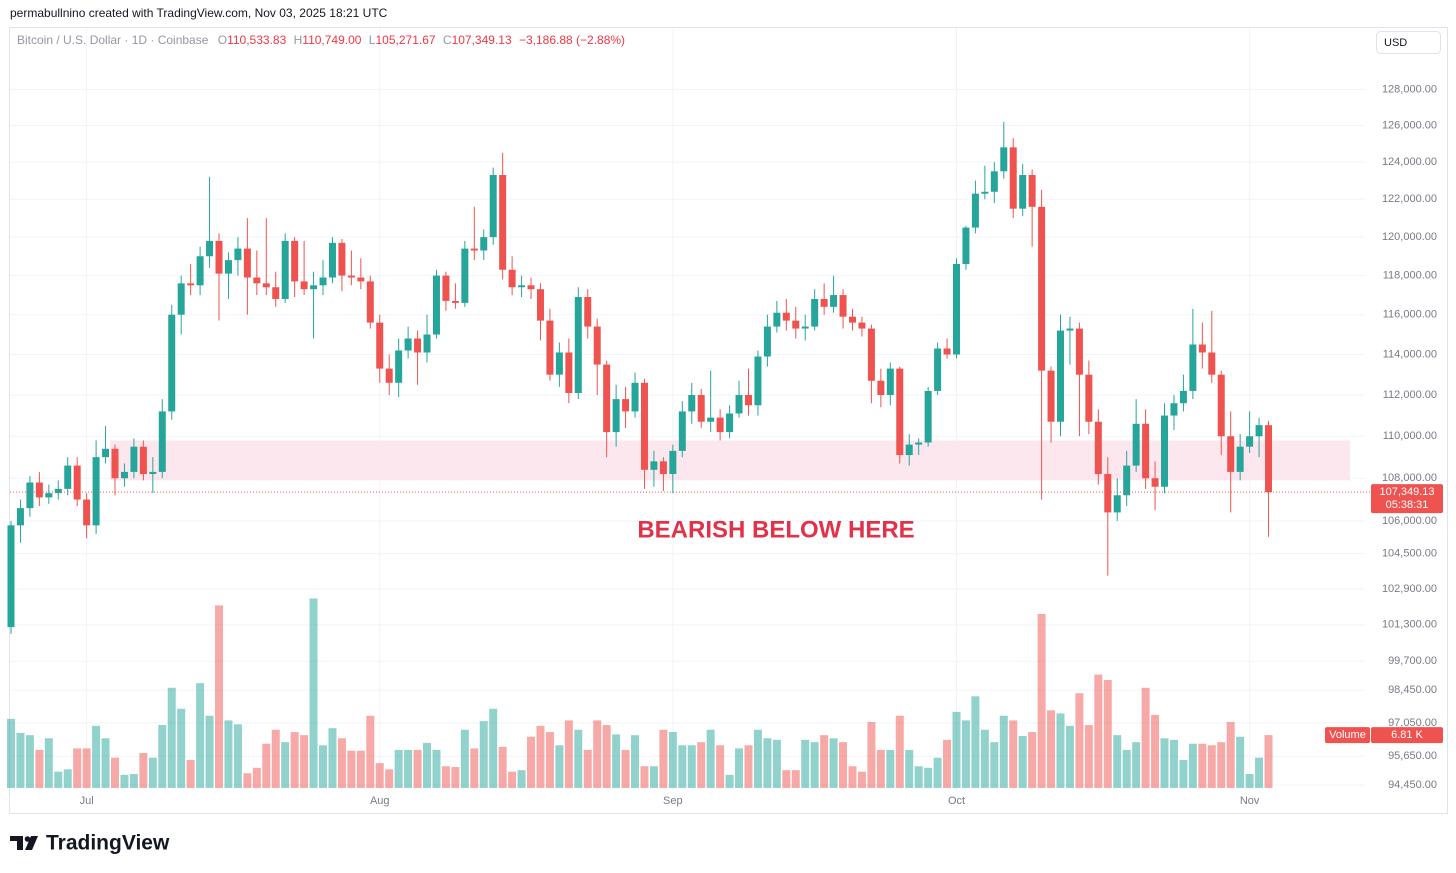  Describe the element at coordinates (1409, 589) in the screenshot. I see `y-tick-label: 102,900.00` at that location.